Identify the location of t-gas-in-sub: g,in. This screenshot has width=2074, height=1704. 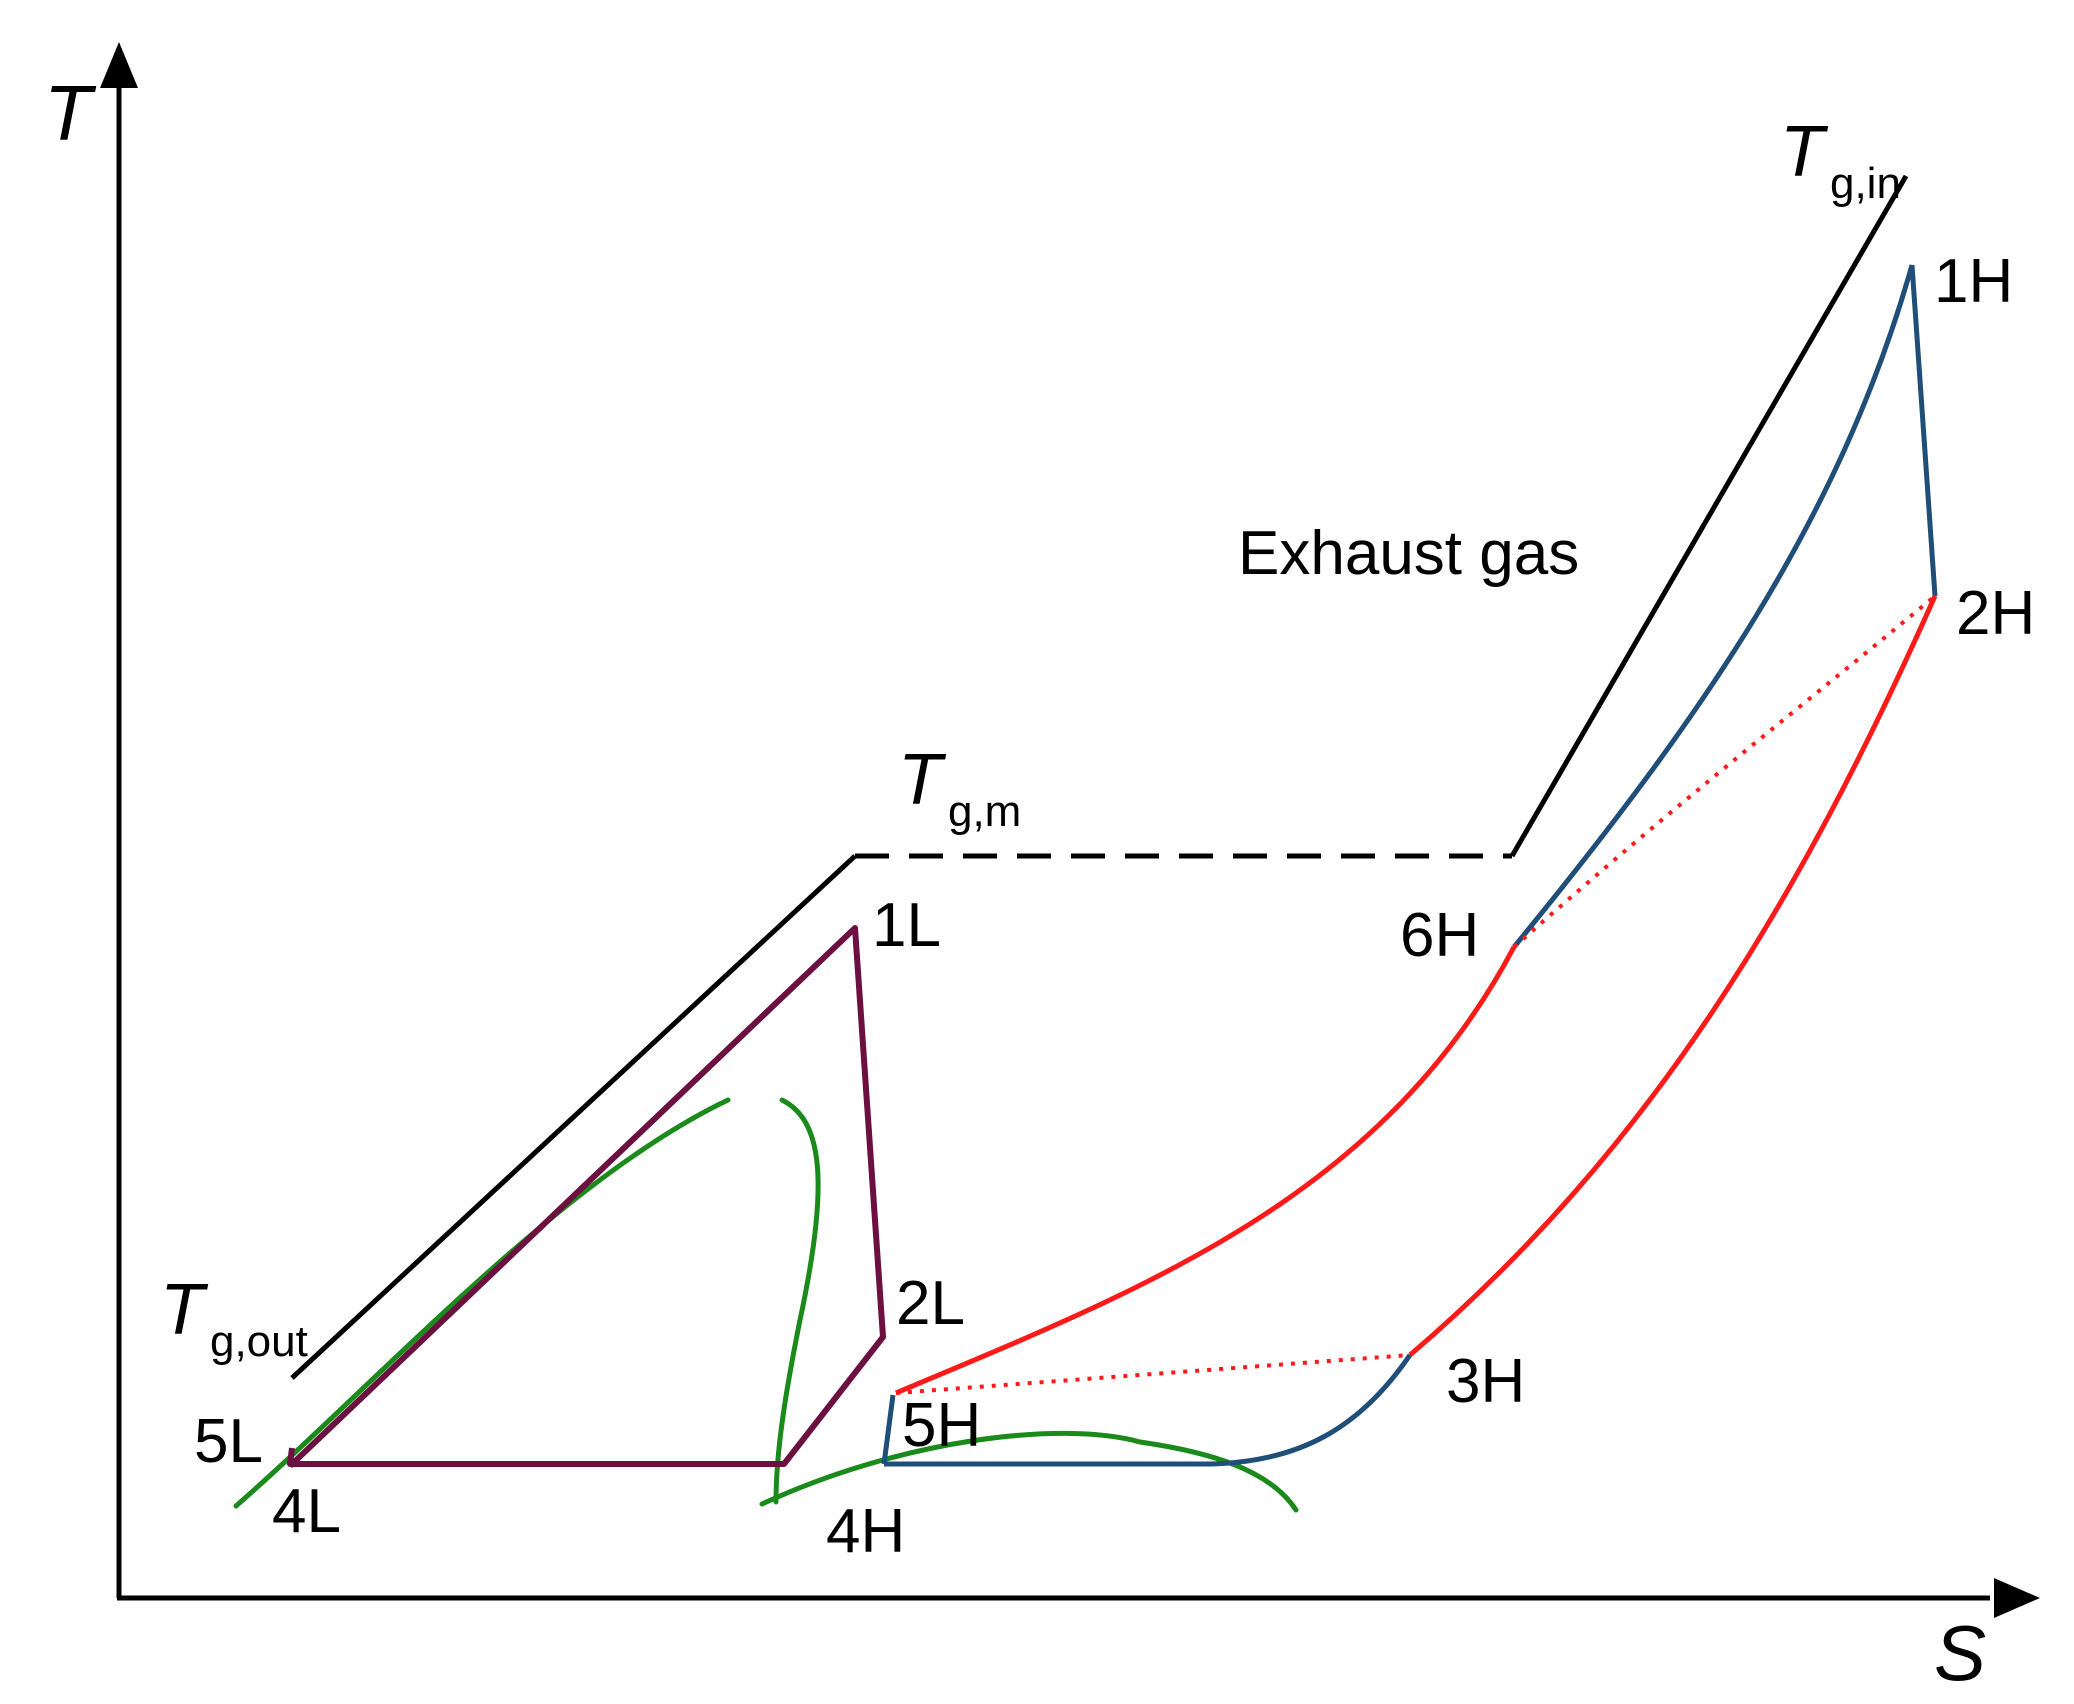
(1865, 183).